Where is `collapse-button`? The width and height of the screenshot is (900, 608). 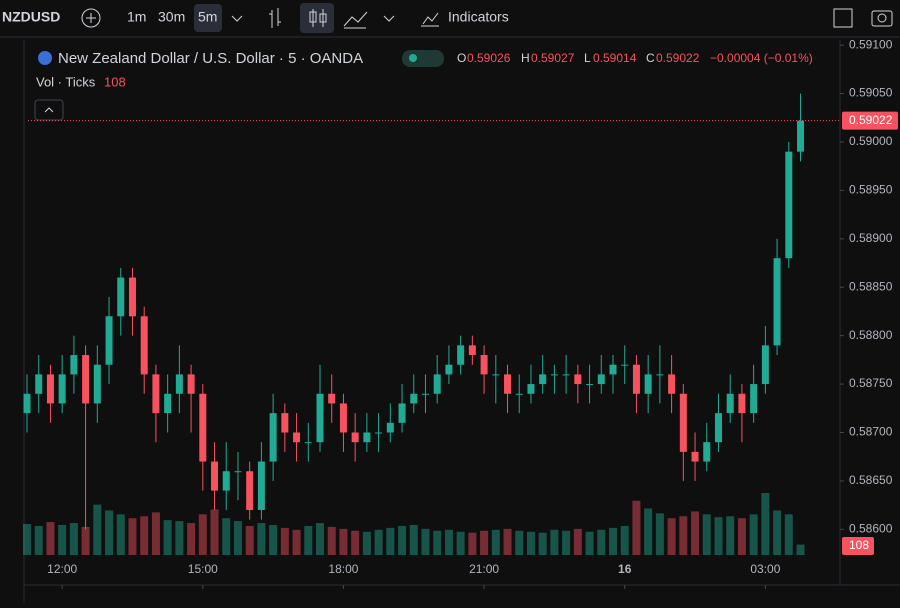 collapse-button is located at coordinates (49, 110).